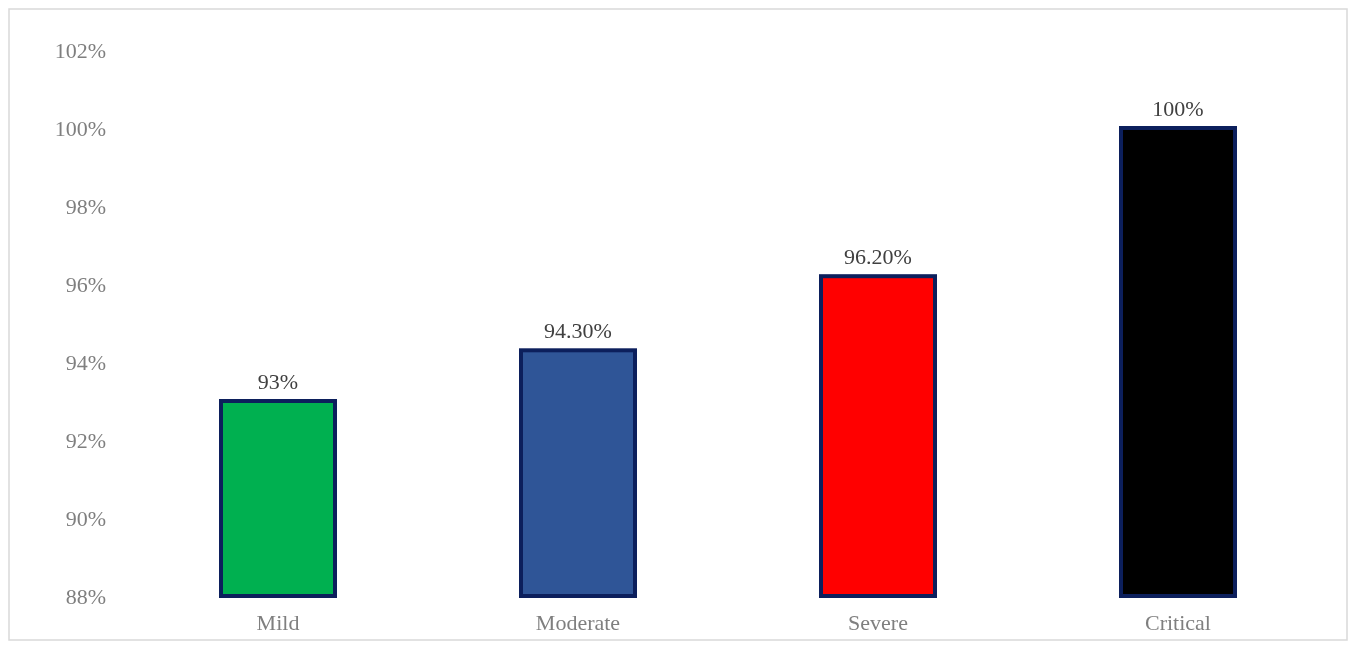 This screenshot has height=649, width=1356. Describe the element at coordinates (278, 622) in the screenshot. I see `x-tick-label: Mild` at that location.